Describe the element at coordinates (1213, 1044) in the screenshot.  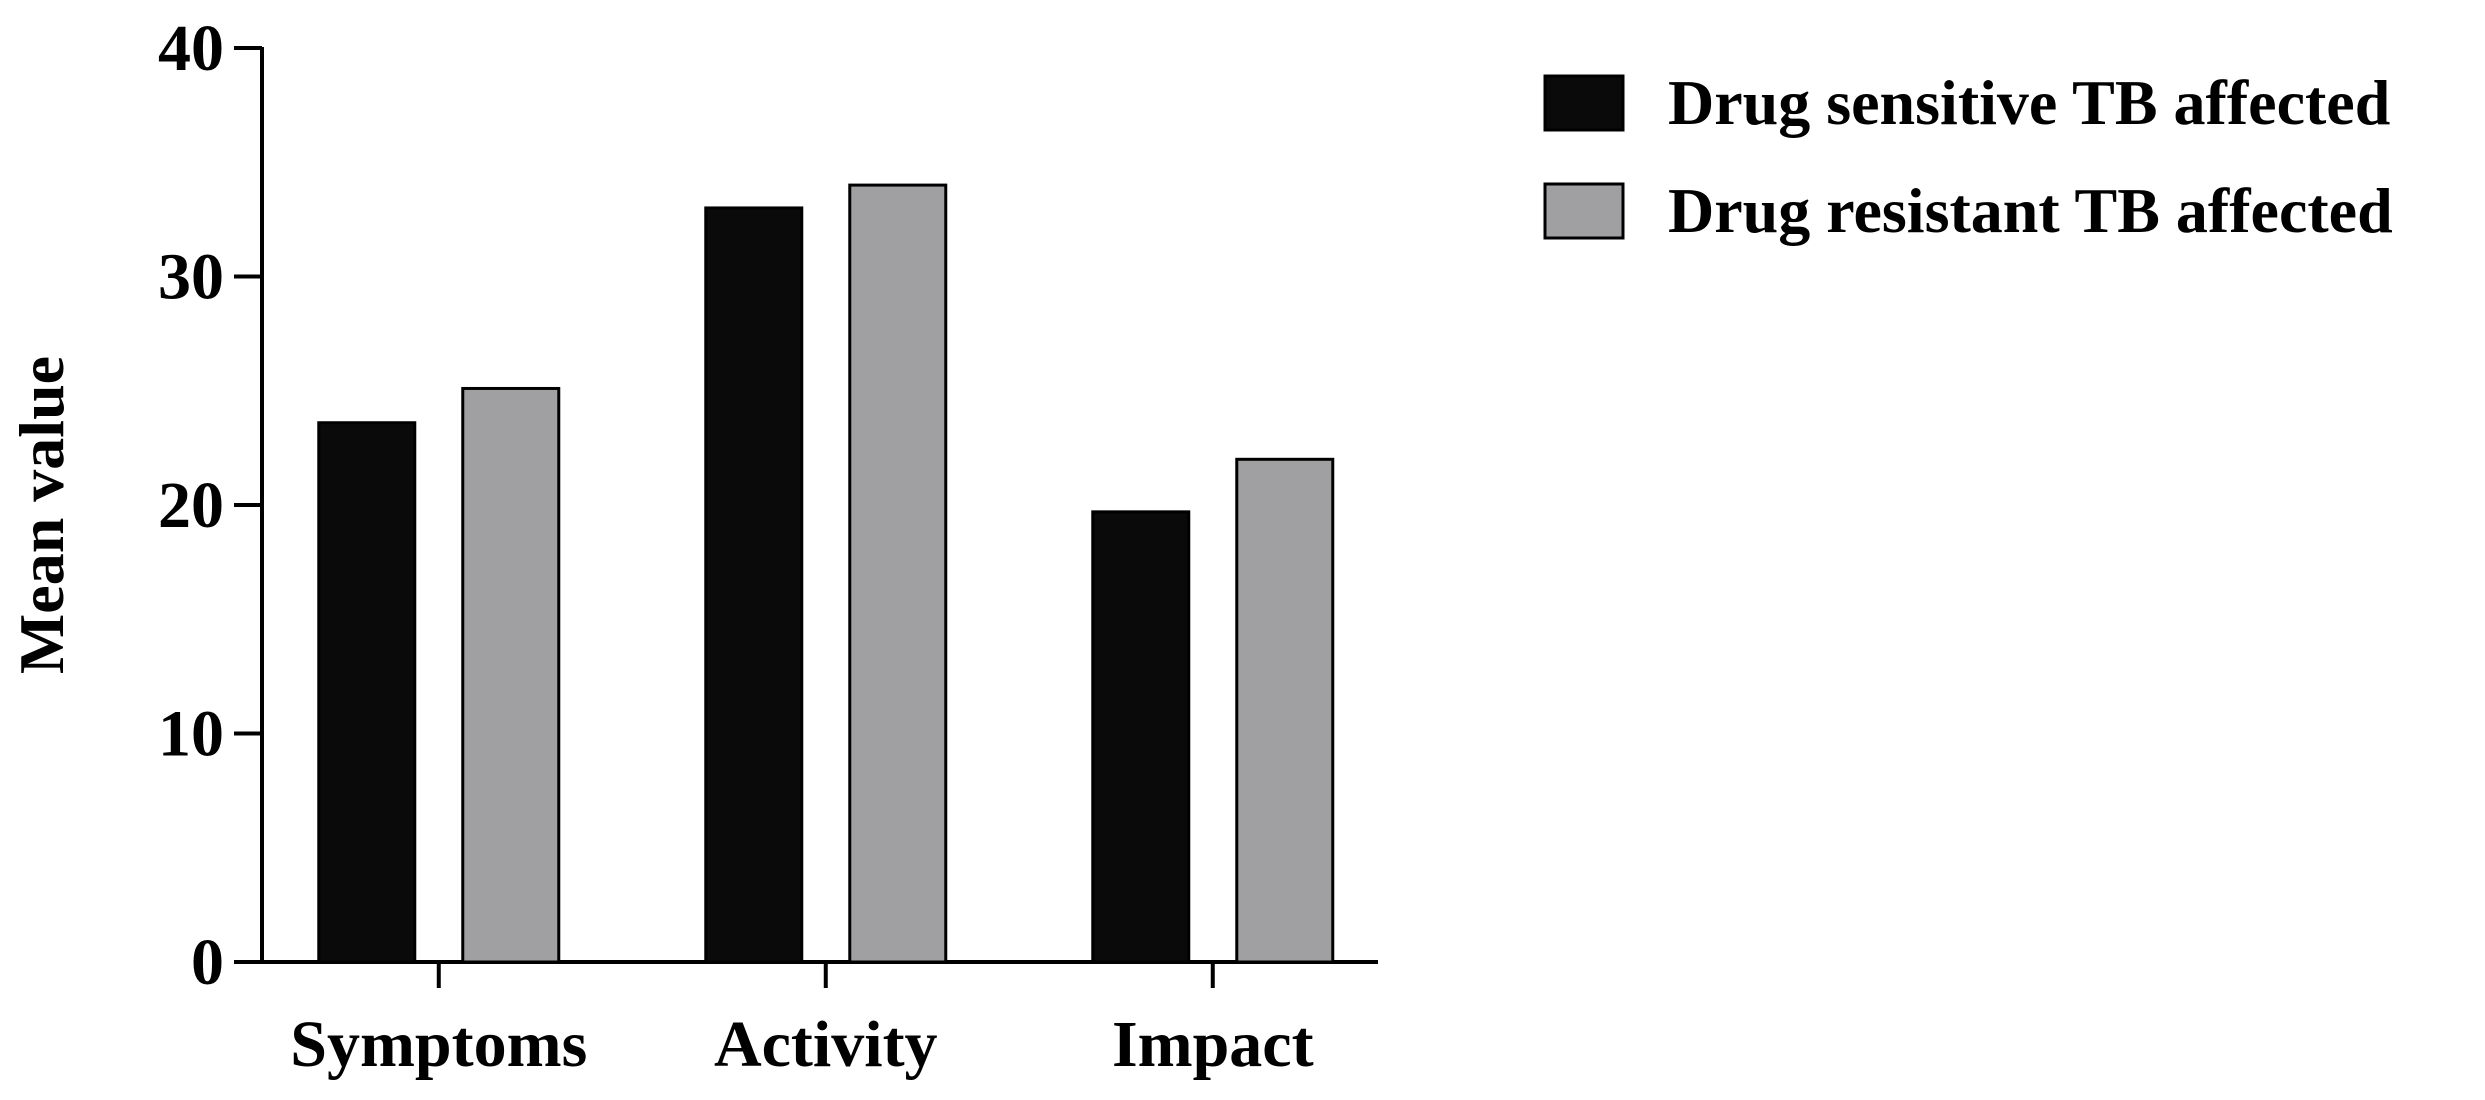
I see `x-tick-label: Impact` at that location.